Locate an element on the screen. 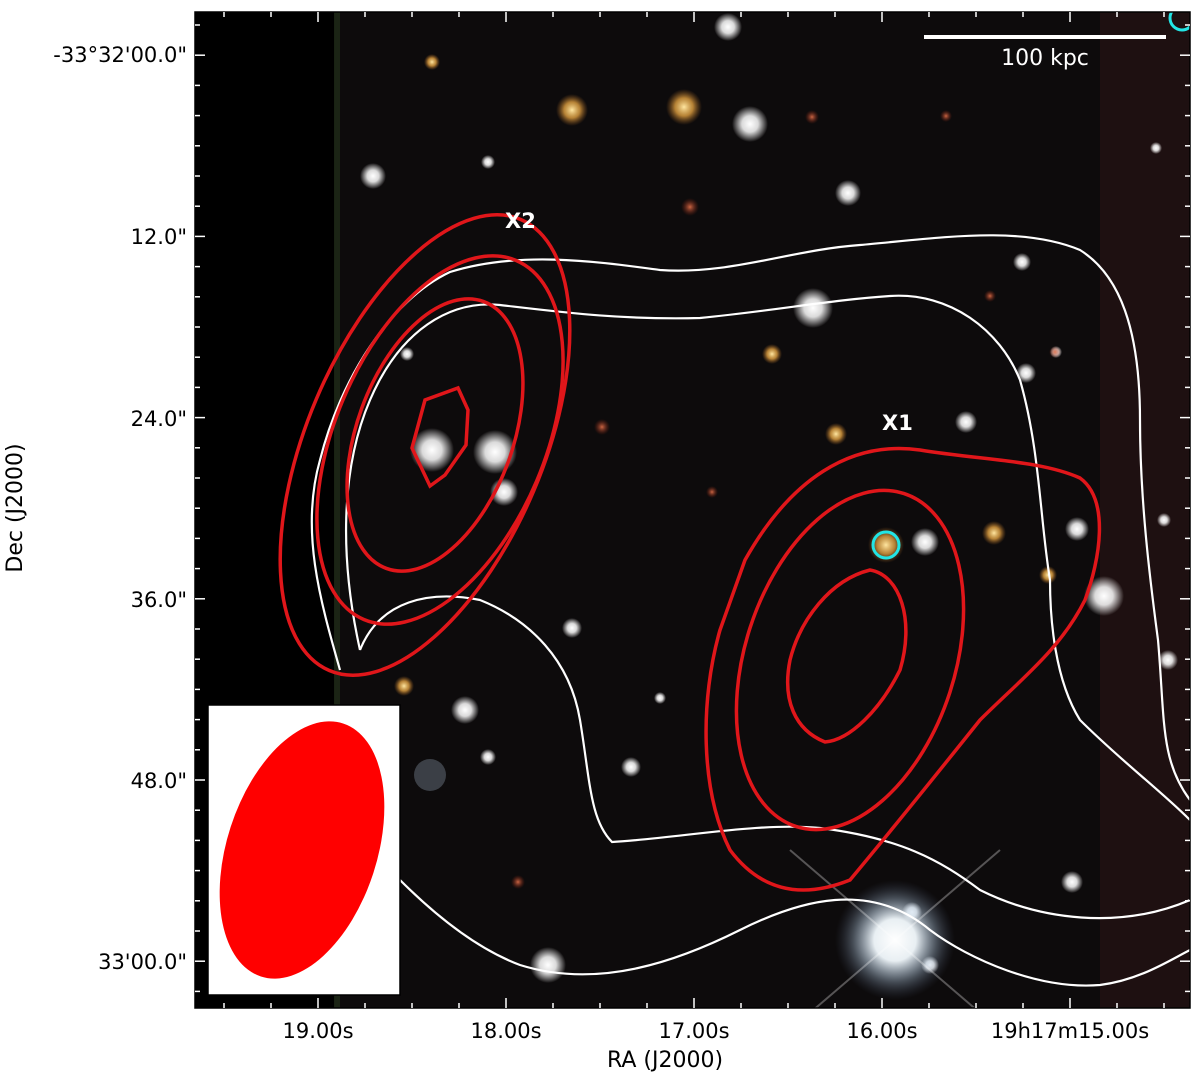  red-contours-x2 is located at coordinates (425, 445).